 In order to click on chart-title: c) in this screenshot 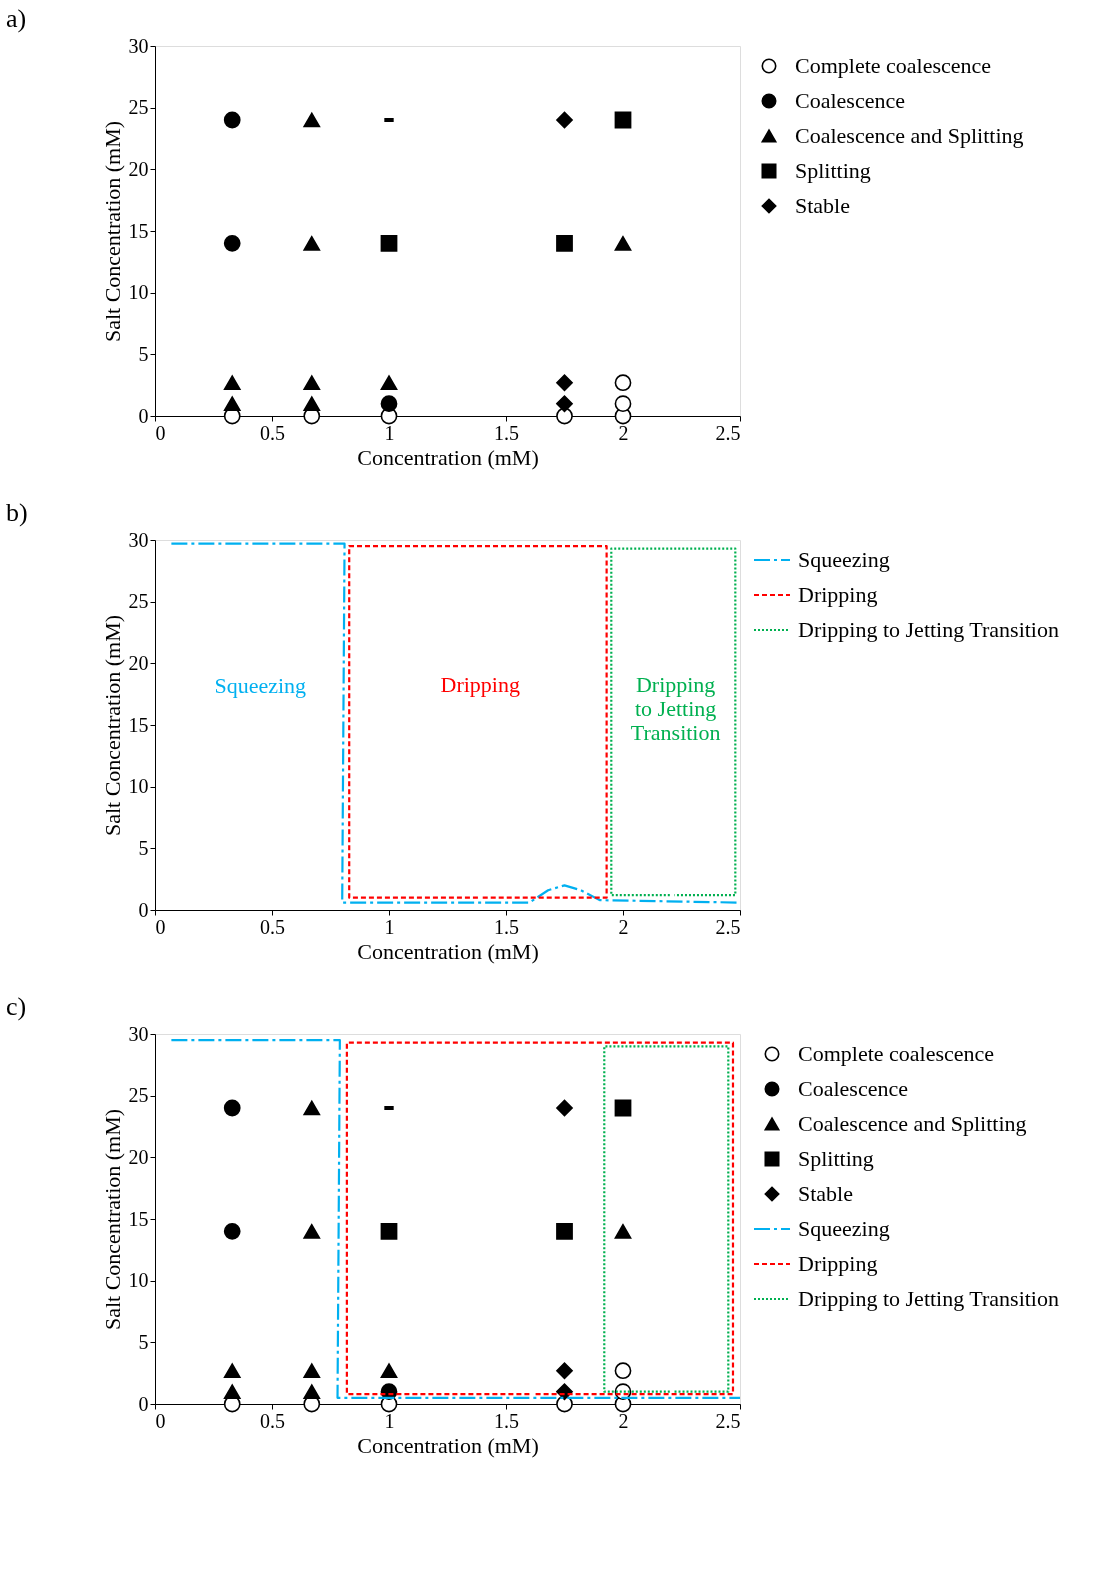, I will do `click(16, 1006)`.